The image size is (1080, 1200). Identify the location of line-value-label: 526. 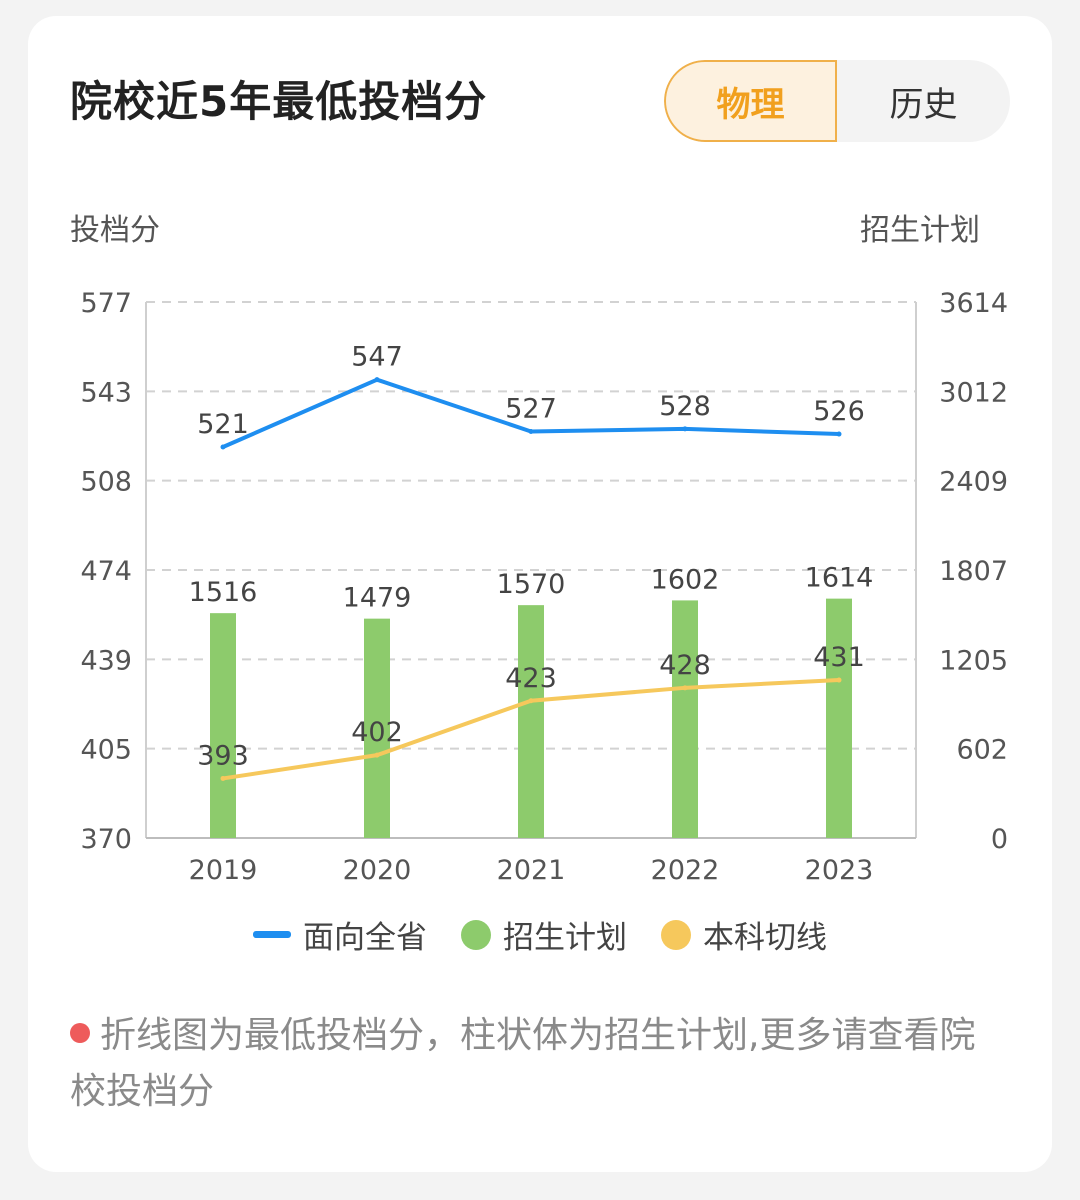
(839, 411).